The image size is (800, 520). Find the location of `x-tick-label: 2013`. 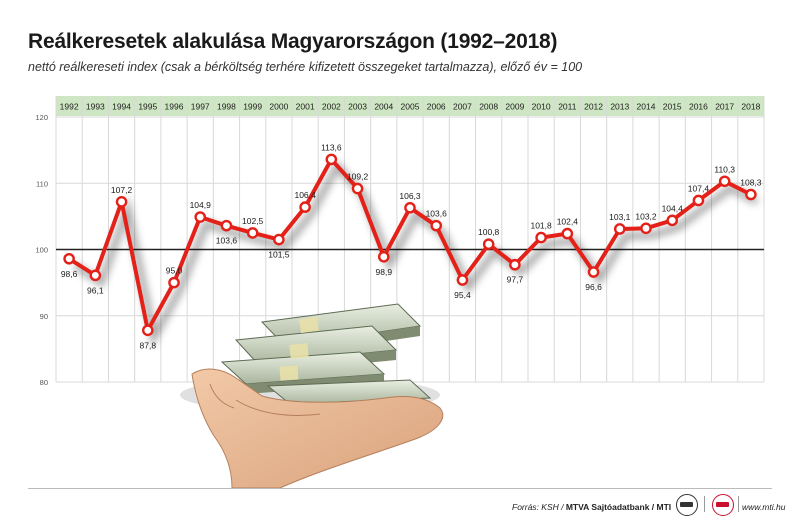

x-tick-label: 2013 is located at coordinates (619, 107).